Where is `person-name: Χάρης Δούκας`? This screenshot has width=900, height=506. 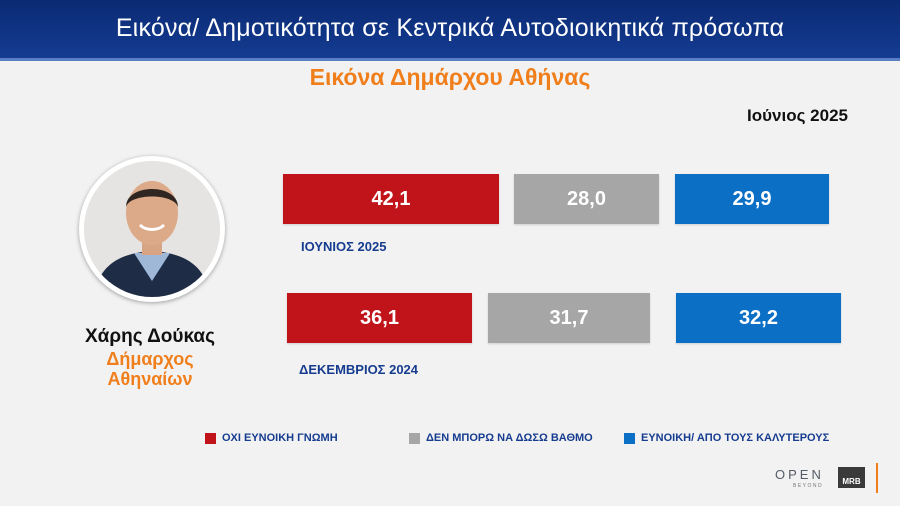 person-name: Χάρης Δούκας is located at coordinates (149, 336).